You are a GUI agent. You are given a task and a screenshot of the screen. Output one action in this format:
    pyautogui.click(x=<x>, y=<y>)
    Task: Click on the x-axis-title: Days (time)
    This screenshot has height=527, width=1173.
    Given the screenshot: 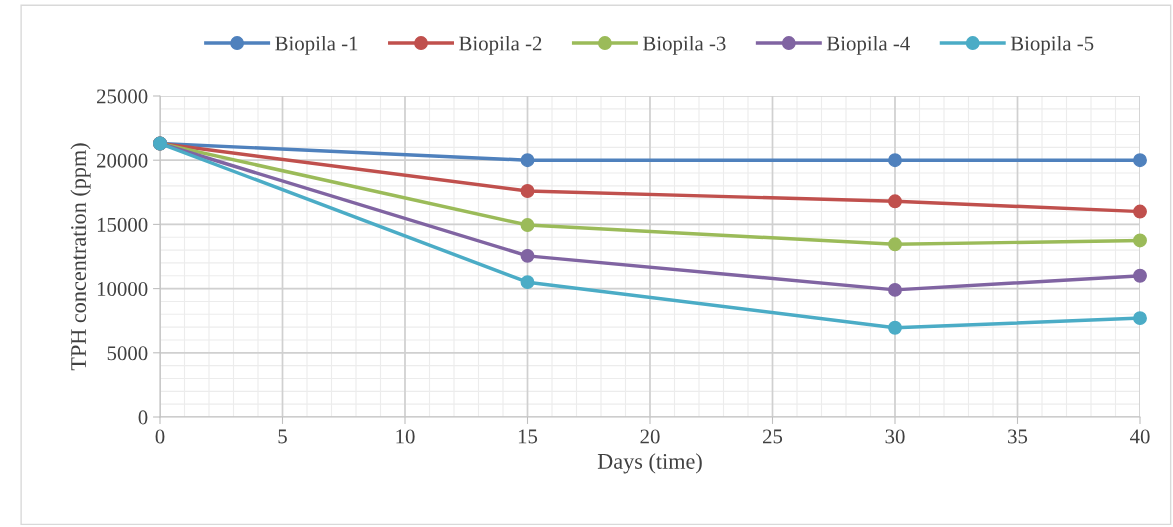 What is the action you would take?
    pyautogui.click(x=649, y=463)
    